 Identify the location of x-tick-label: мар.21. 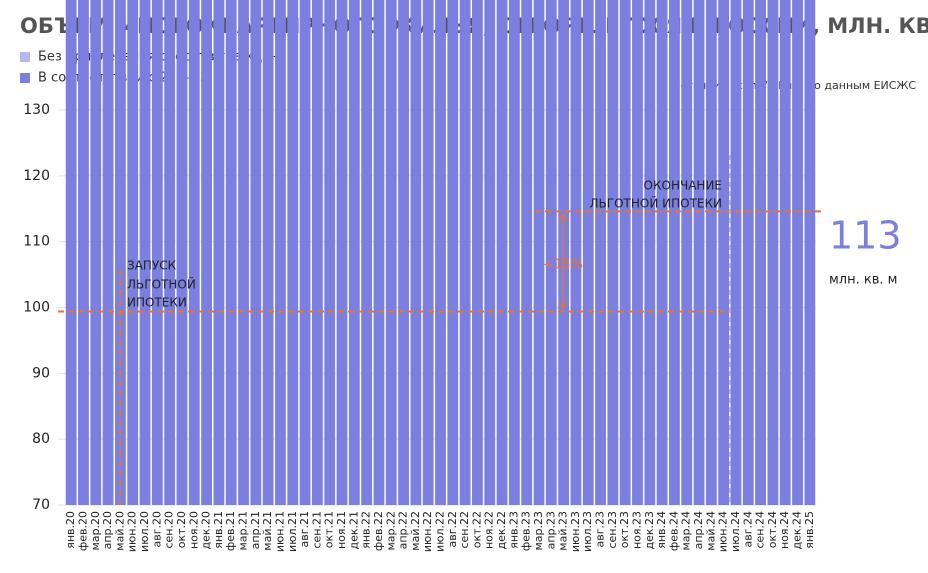
(243, 531).